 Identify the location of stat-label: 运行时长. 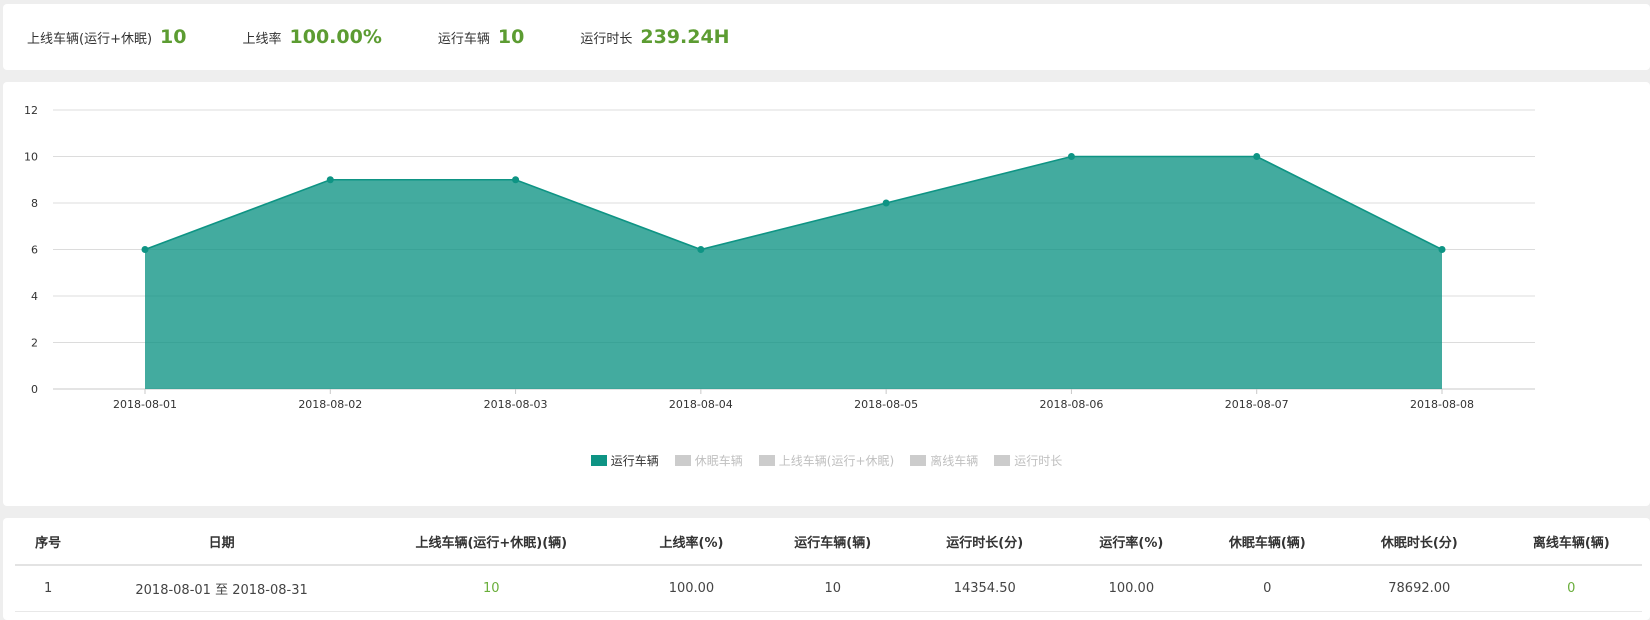
(606, 39).